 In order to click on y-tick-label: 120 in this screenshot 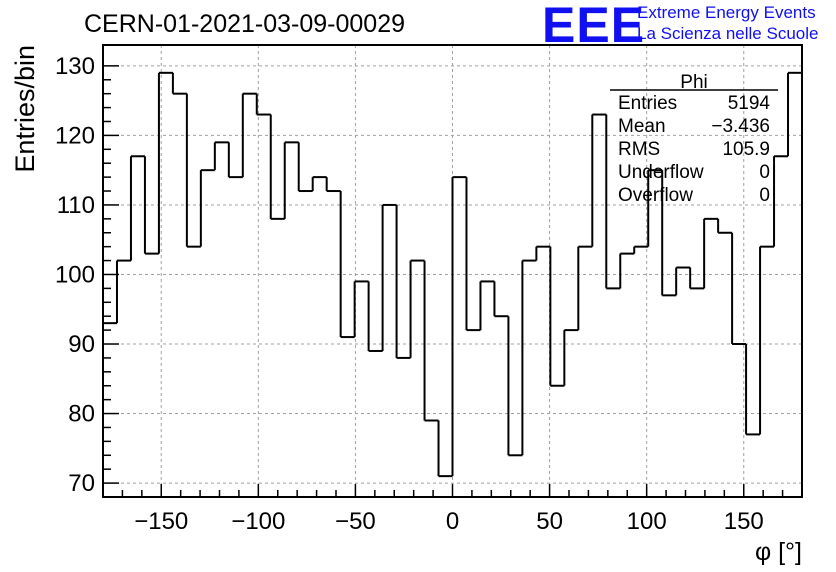, I will do `click(75, 135)`.